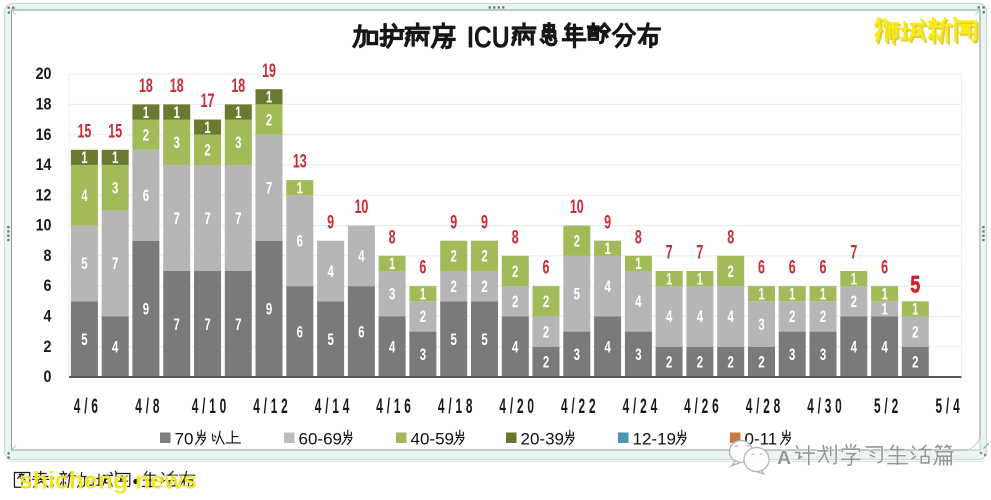 This screenshot has width=991, height=500. Describe the element at coordinates (44, 195) in the screenshot. I see `svg-text: 12` at that location.